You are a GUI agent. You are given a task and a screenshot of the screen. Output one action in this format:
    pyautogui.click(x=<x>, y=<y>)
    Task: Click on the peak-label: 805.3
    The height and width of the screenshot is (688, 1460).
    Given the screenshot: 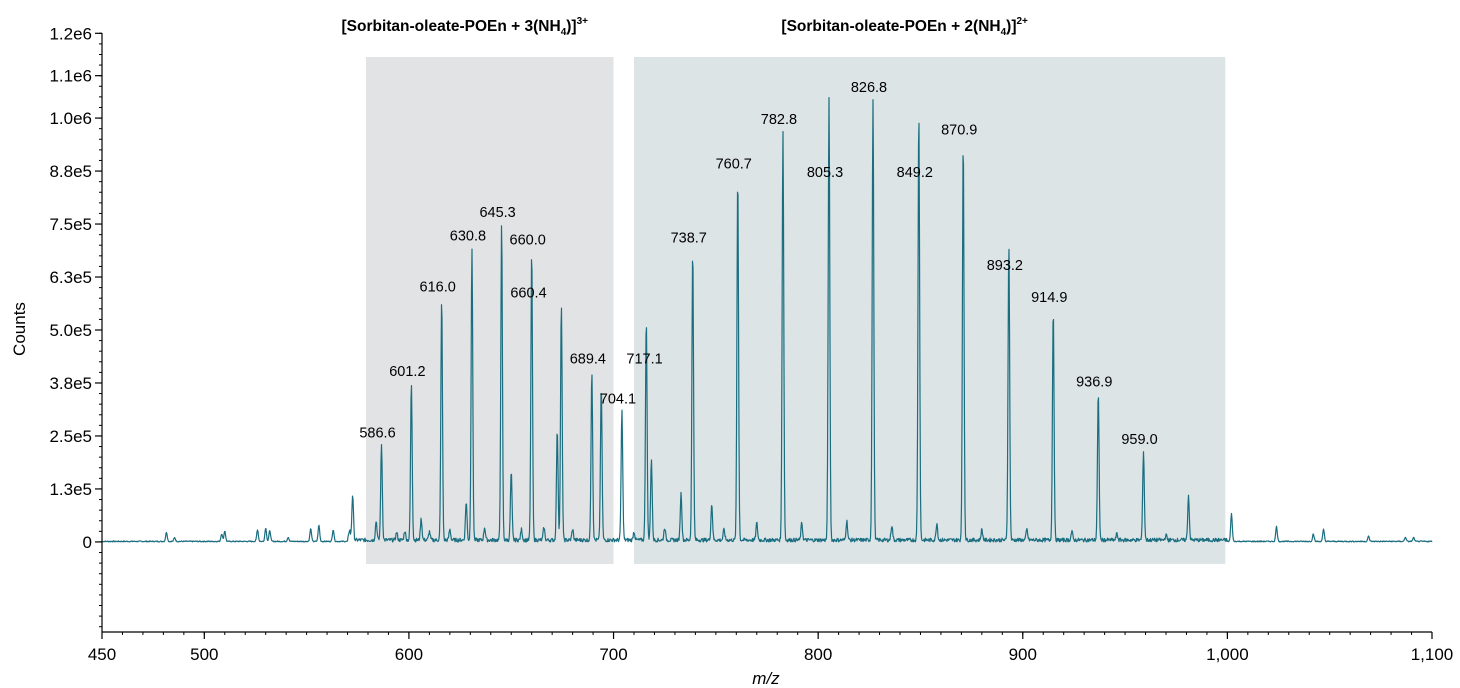 What is the action you would take?
    pyautogui.click(x=825, y=173)
    